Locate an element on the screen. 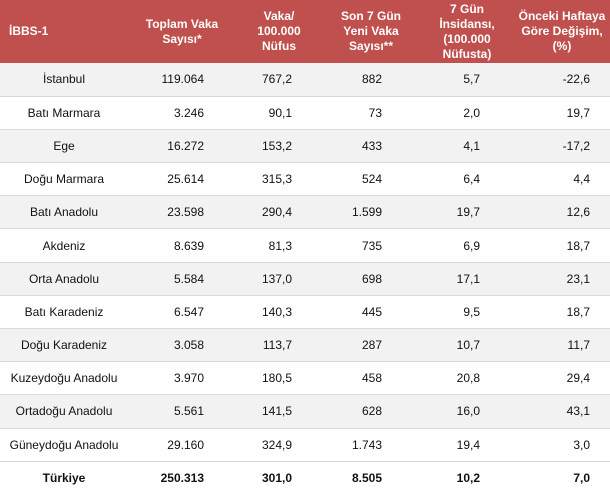  table-row: Doğu Karadeniz 3.058 113,7 287 10,7 11,7 is located at coordinates (305, 345).